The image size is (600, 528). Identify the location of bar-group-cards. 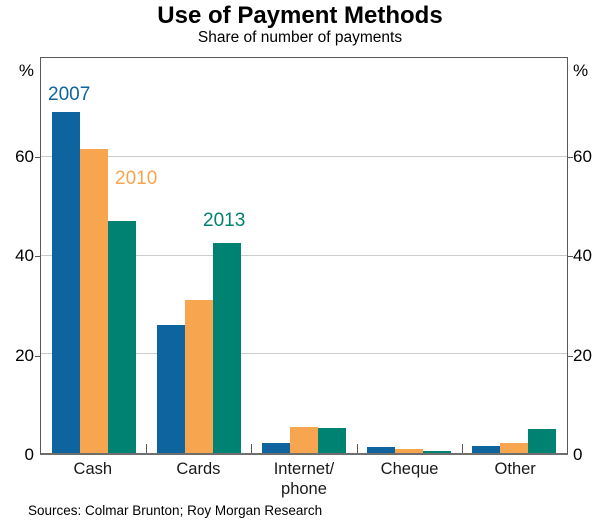
(198, 255).